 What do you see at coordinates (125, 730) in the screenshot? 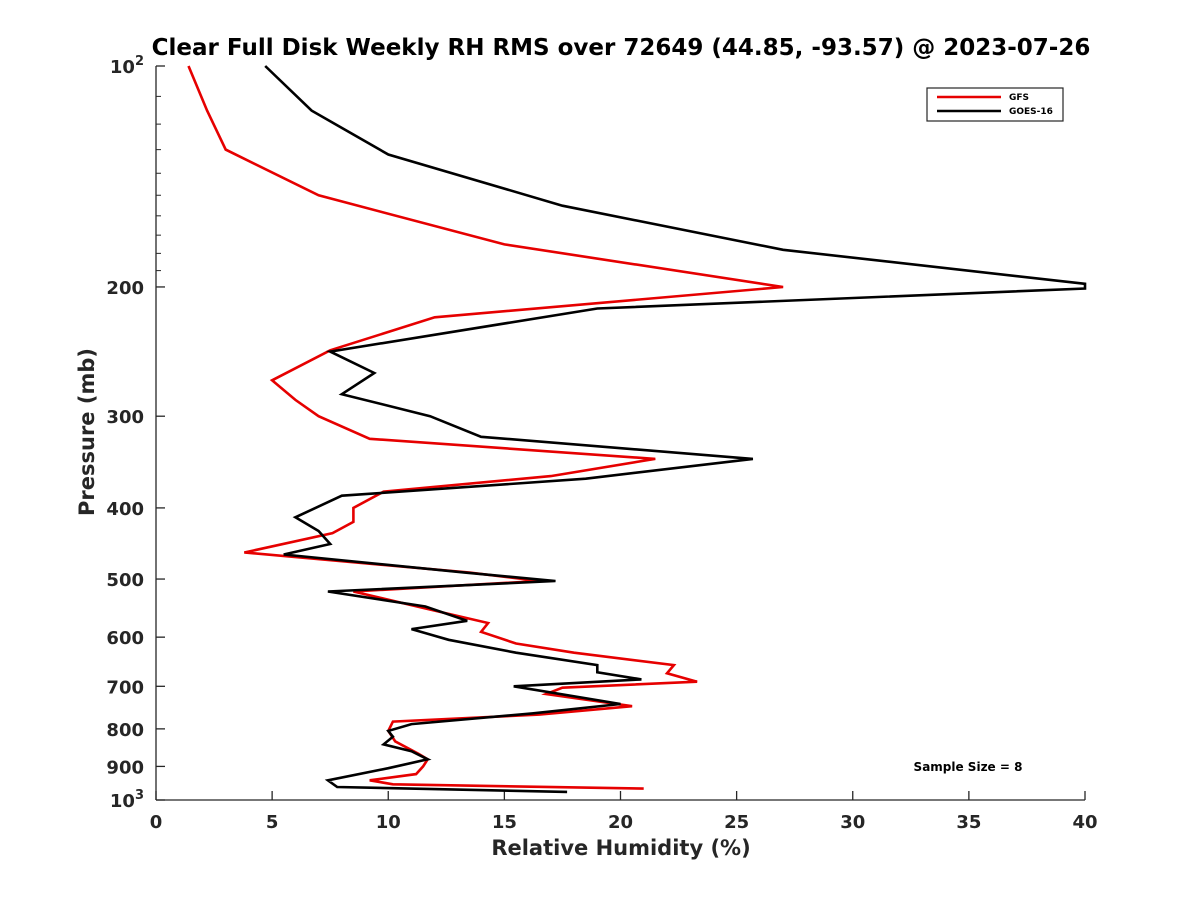
I see `y-tick-label: 800` at bounding box center [125, 730].